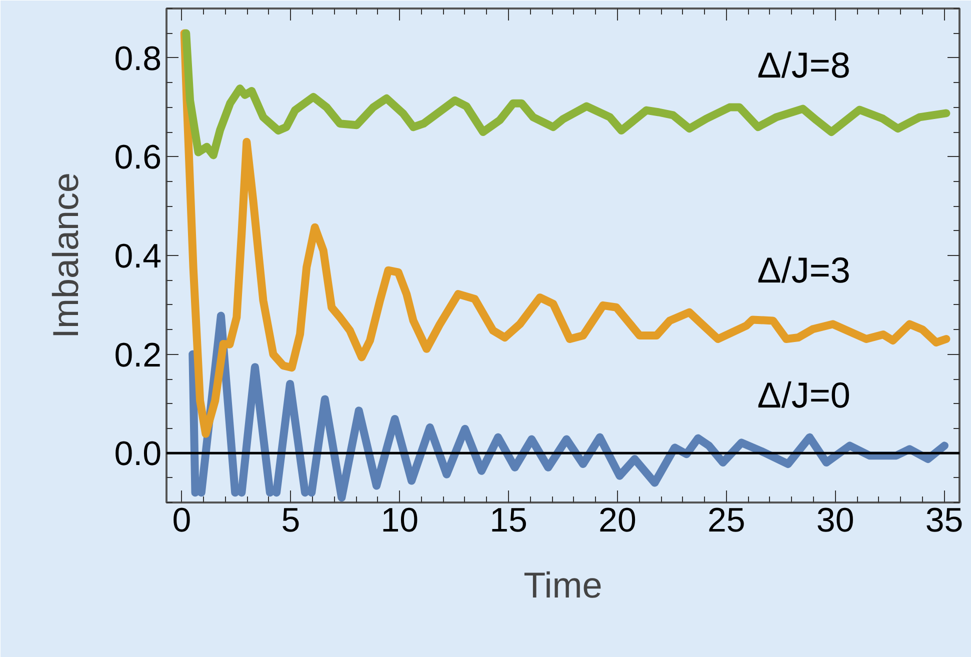 The image size is (971, 657). Describe the element at coordinates (803, 65) in the screenshot. I see `series-label: Δ/J=8` at that location.